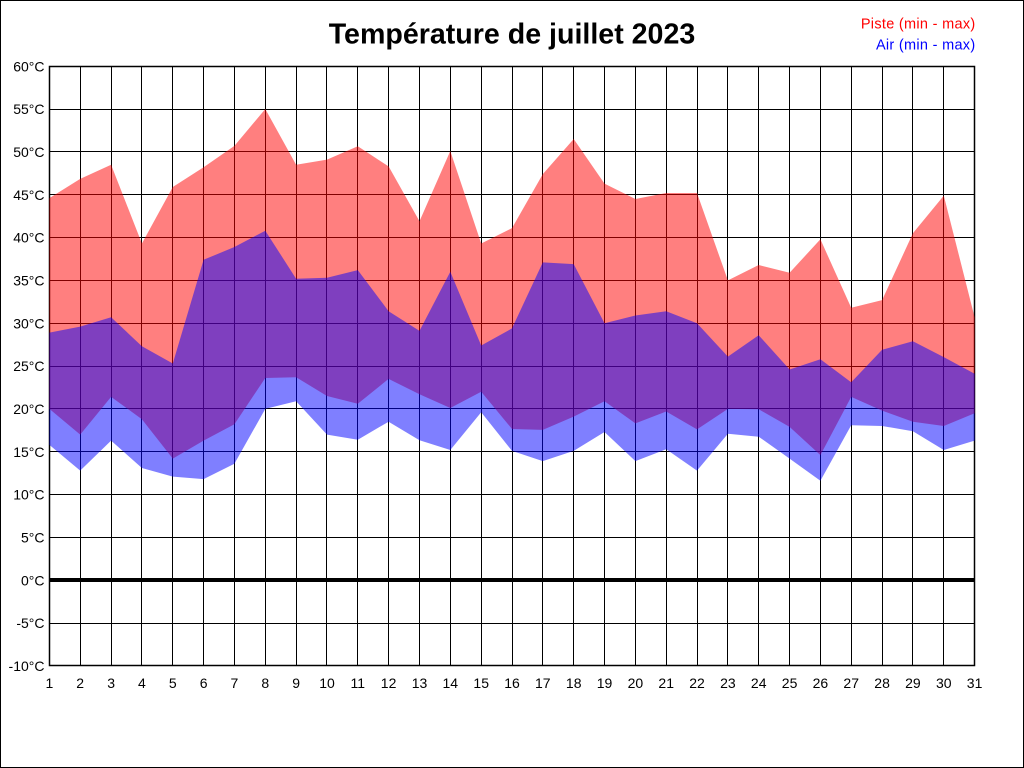 This screenshot has height=768, width=1024. What do you see at coordinates (728, 683) in the screenshot?
I see `svg-text: 23` at bounding box center [728, 683].